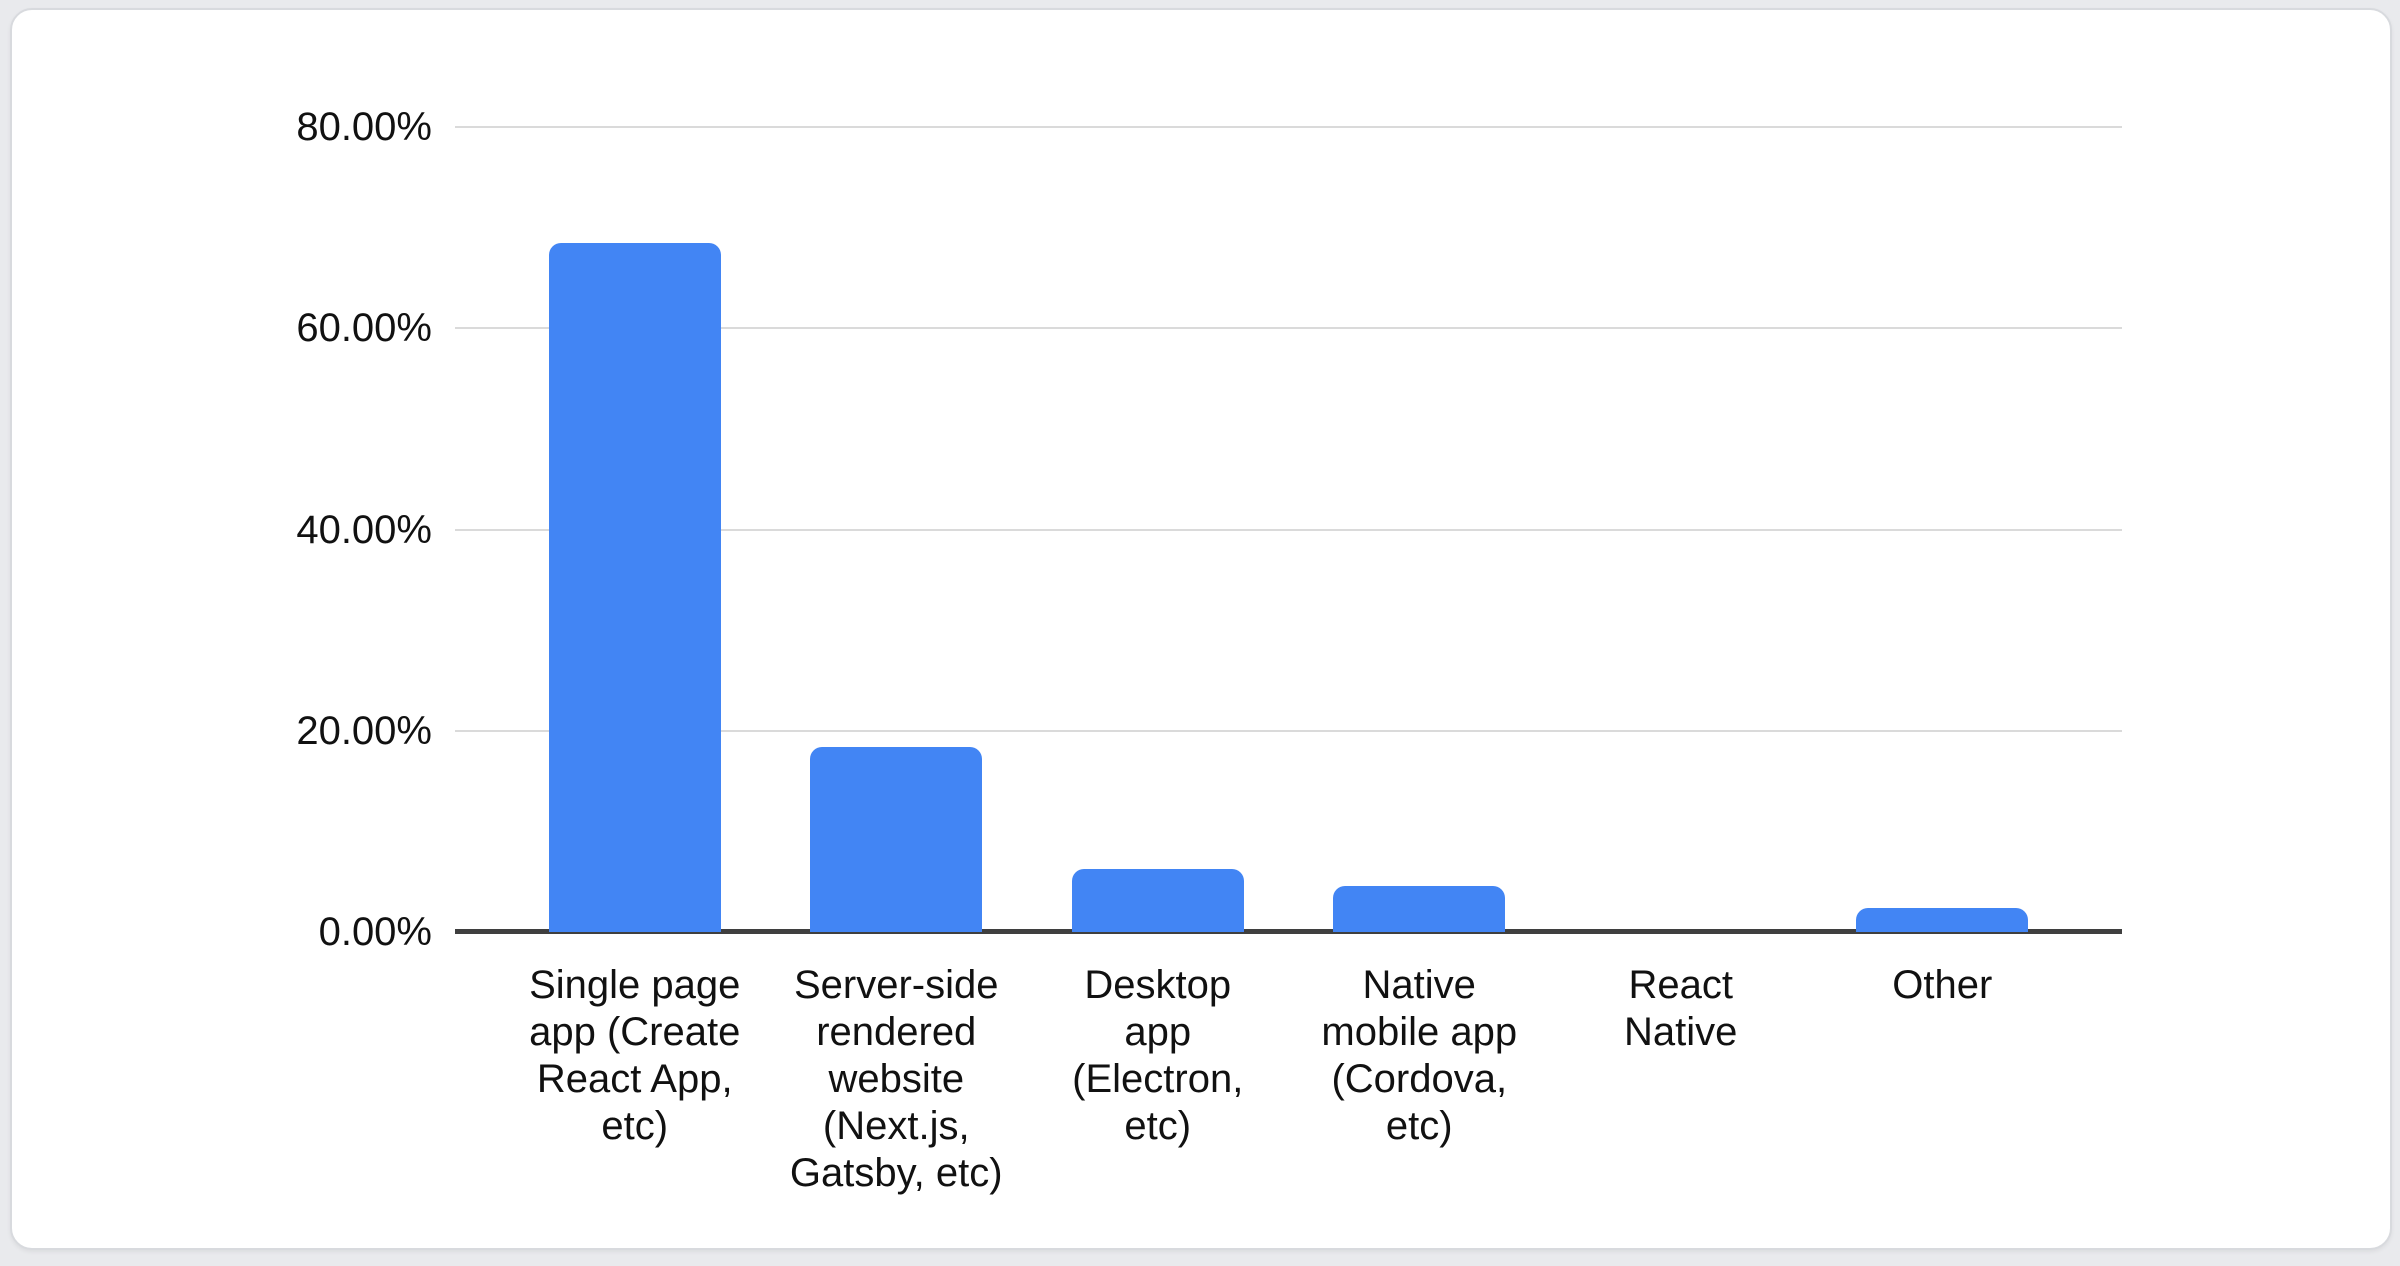 Image resolution: width=2400 pixels, height=1266 pixels. I want to click on y-axis-tick-label: 60.00%, so click(364, 328).